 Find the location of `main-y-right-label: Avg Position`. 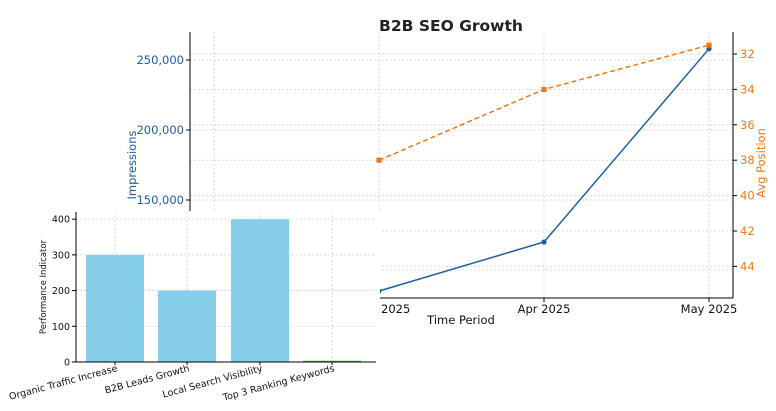

main-y-right-label: Avg Position is located at coordinates (761, 163).